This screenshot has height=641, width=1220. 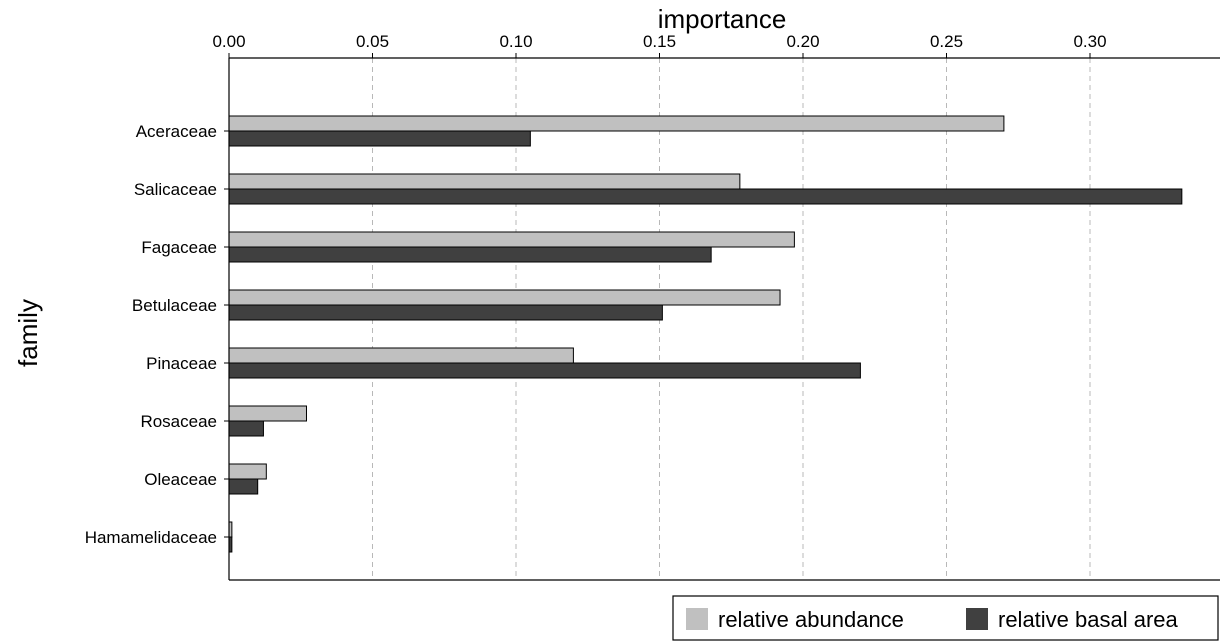 What do you see at coordinates (178, 421) in the screenshot?
I see `y-category-label-5: Rosaceae` at bounding box center [178, 421].